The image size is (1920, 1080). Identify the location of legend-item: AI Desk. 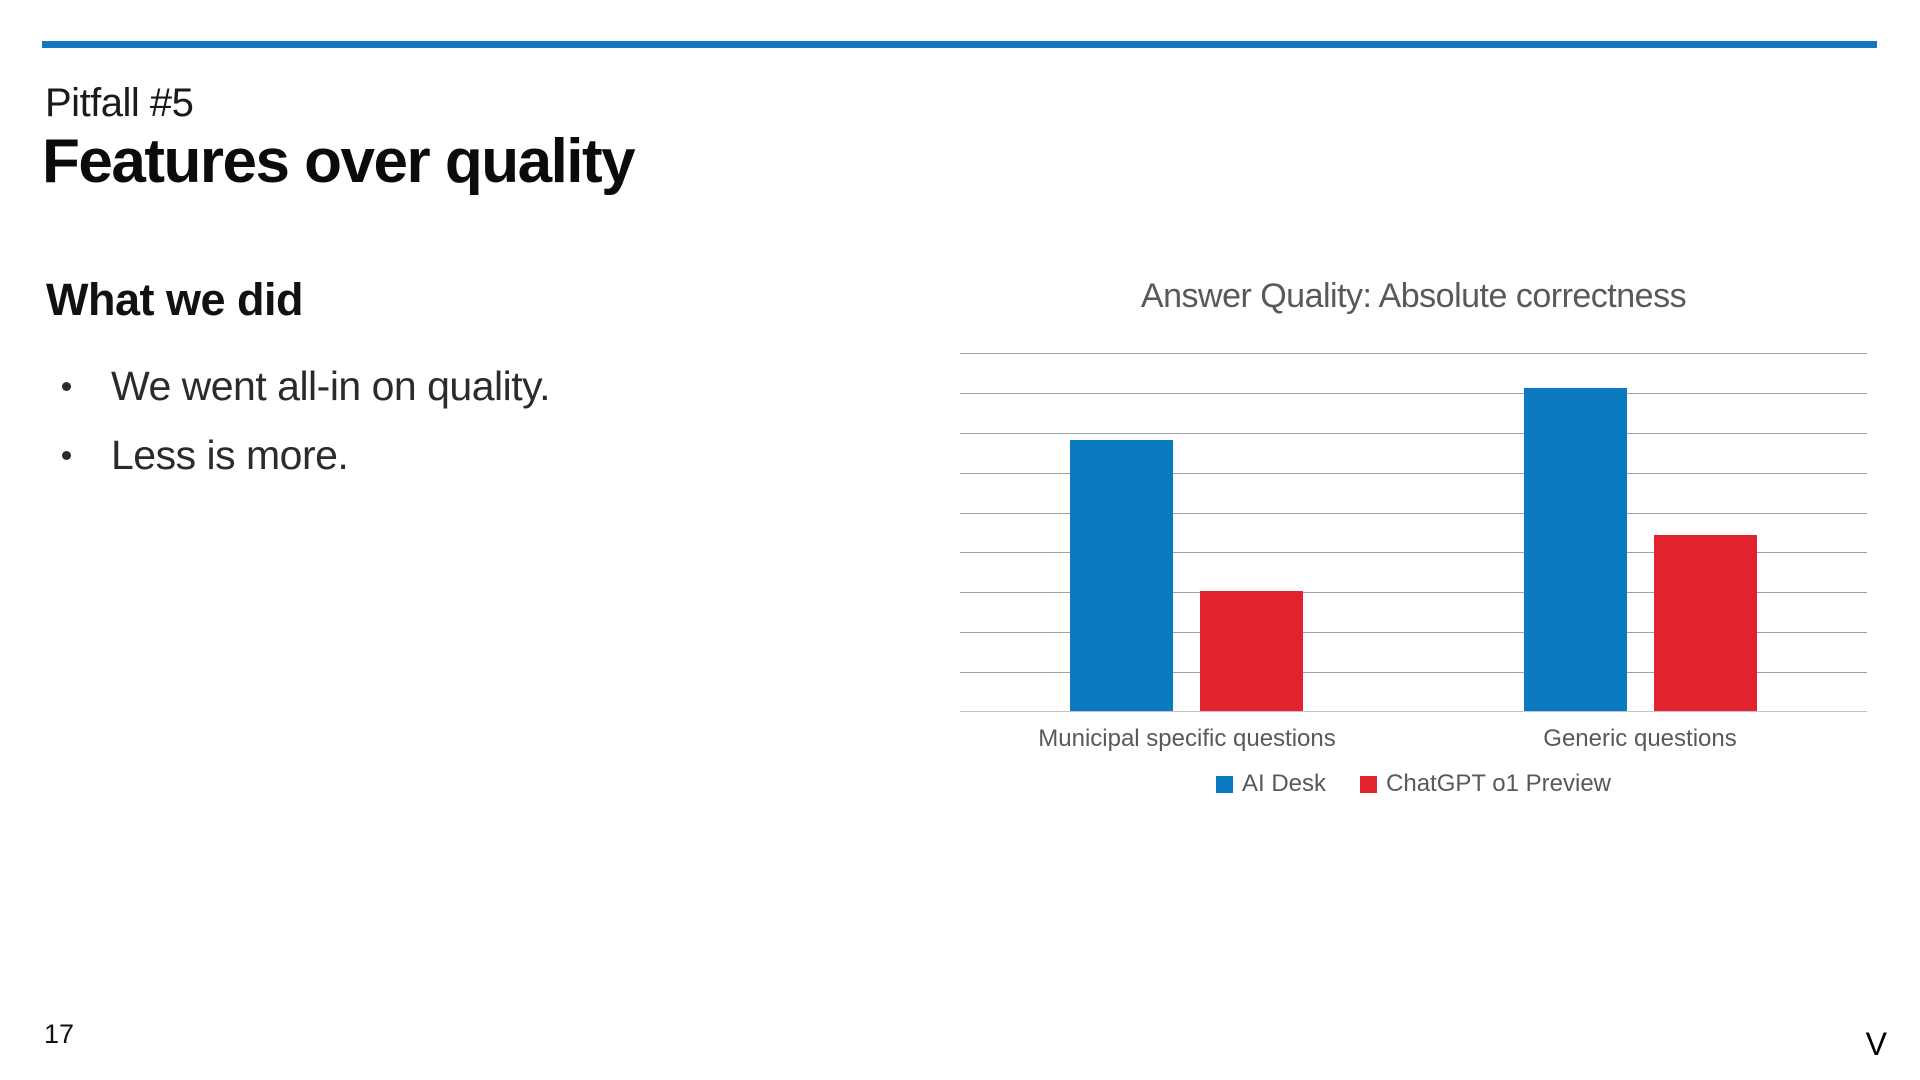
(1271, 784).